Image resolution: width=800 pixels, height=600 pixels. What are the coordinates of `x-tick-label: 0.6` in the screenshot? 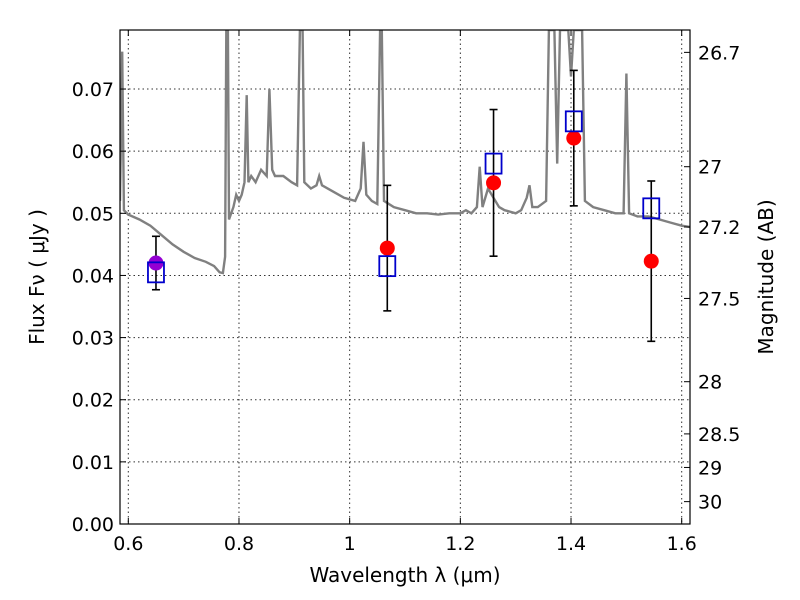 It's located at (128, 544).